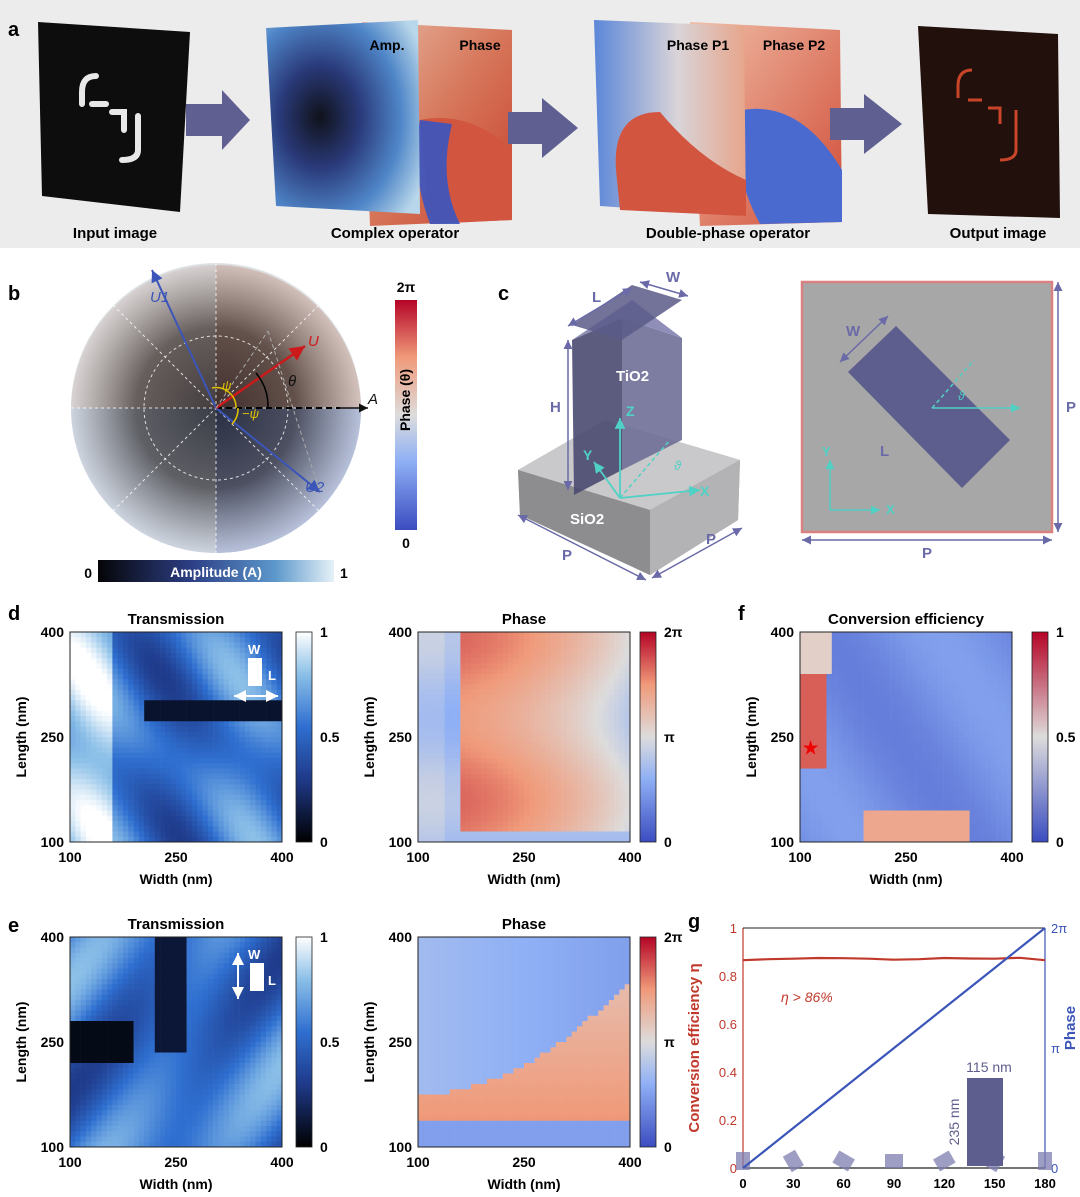 The width and height of the screenshot is (1080, 1197). Describe the element at coordinates (405, 400) in the screenshot. I see `phase-colorbar-label: Phase (θ)` at that location.